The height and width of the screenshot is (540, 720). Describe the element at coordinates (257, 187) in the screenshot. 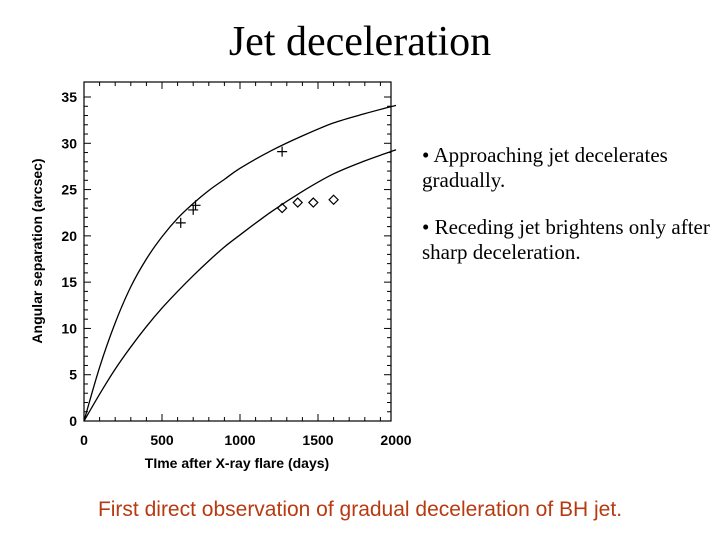

I see `data-markers` at that location.